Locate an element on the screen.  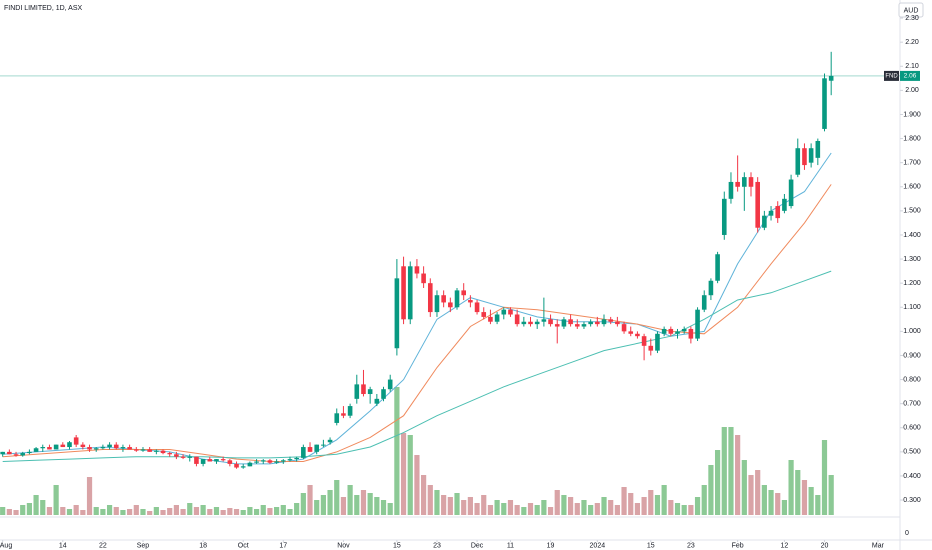
y-tick-label: 1.400 is located at coordinates (912, 235).